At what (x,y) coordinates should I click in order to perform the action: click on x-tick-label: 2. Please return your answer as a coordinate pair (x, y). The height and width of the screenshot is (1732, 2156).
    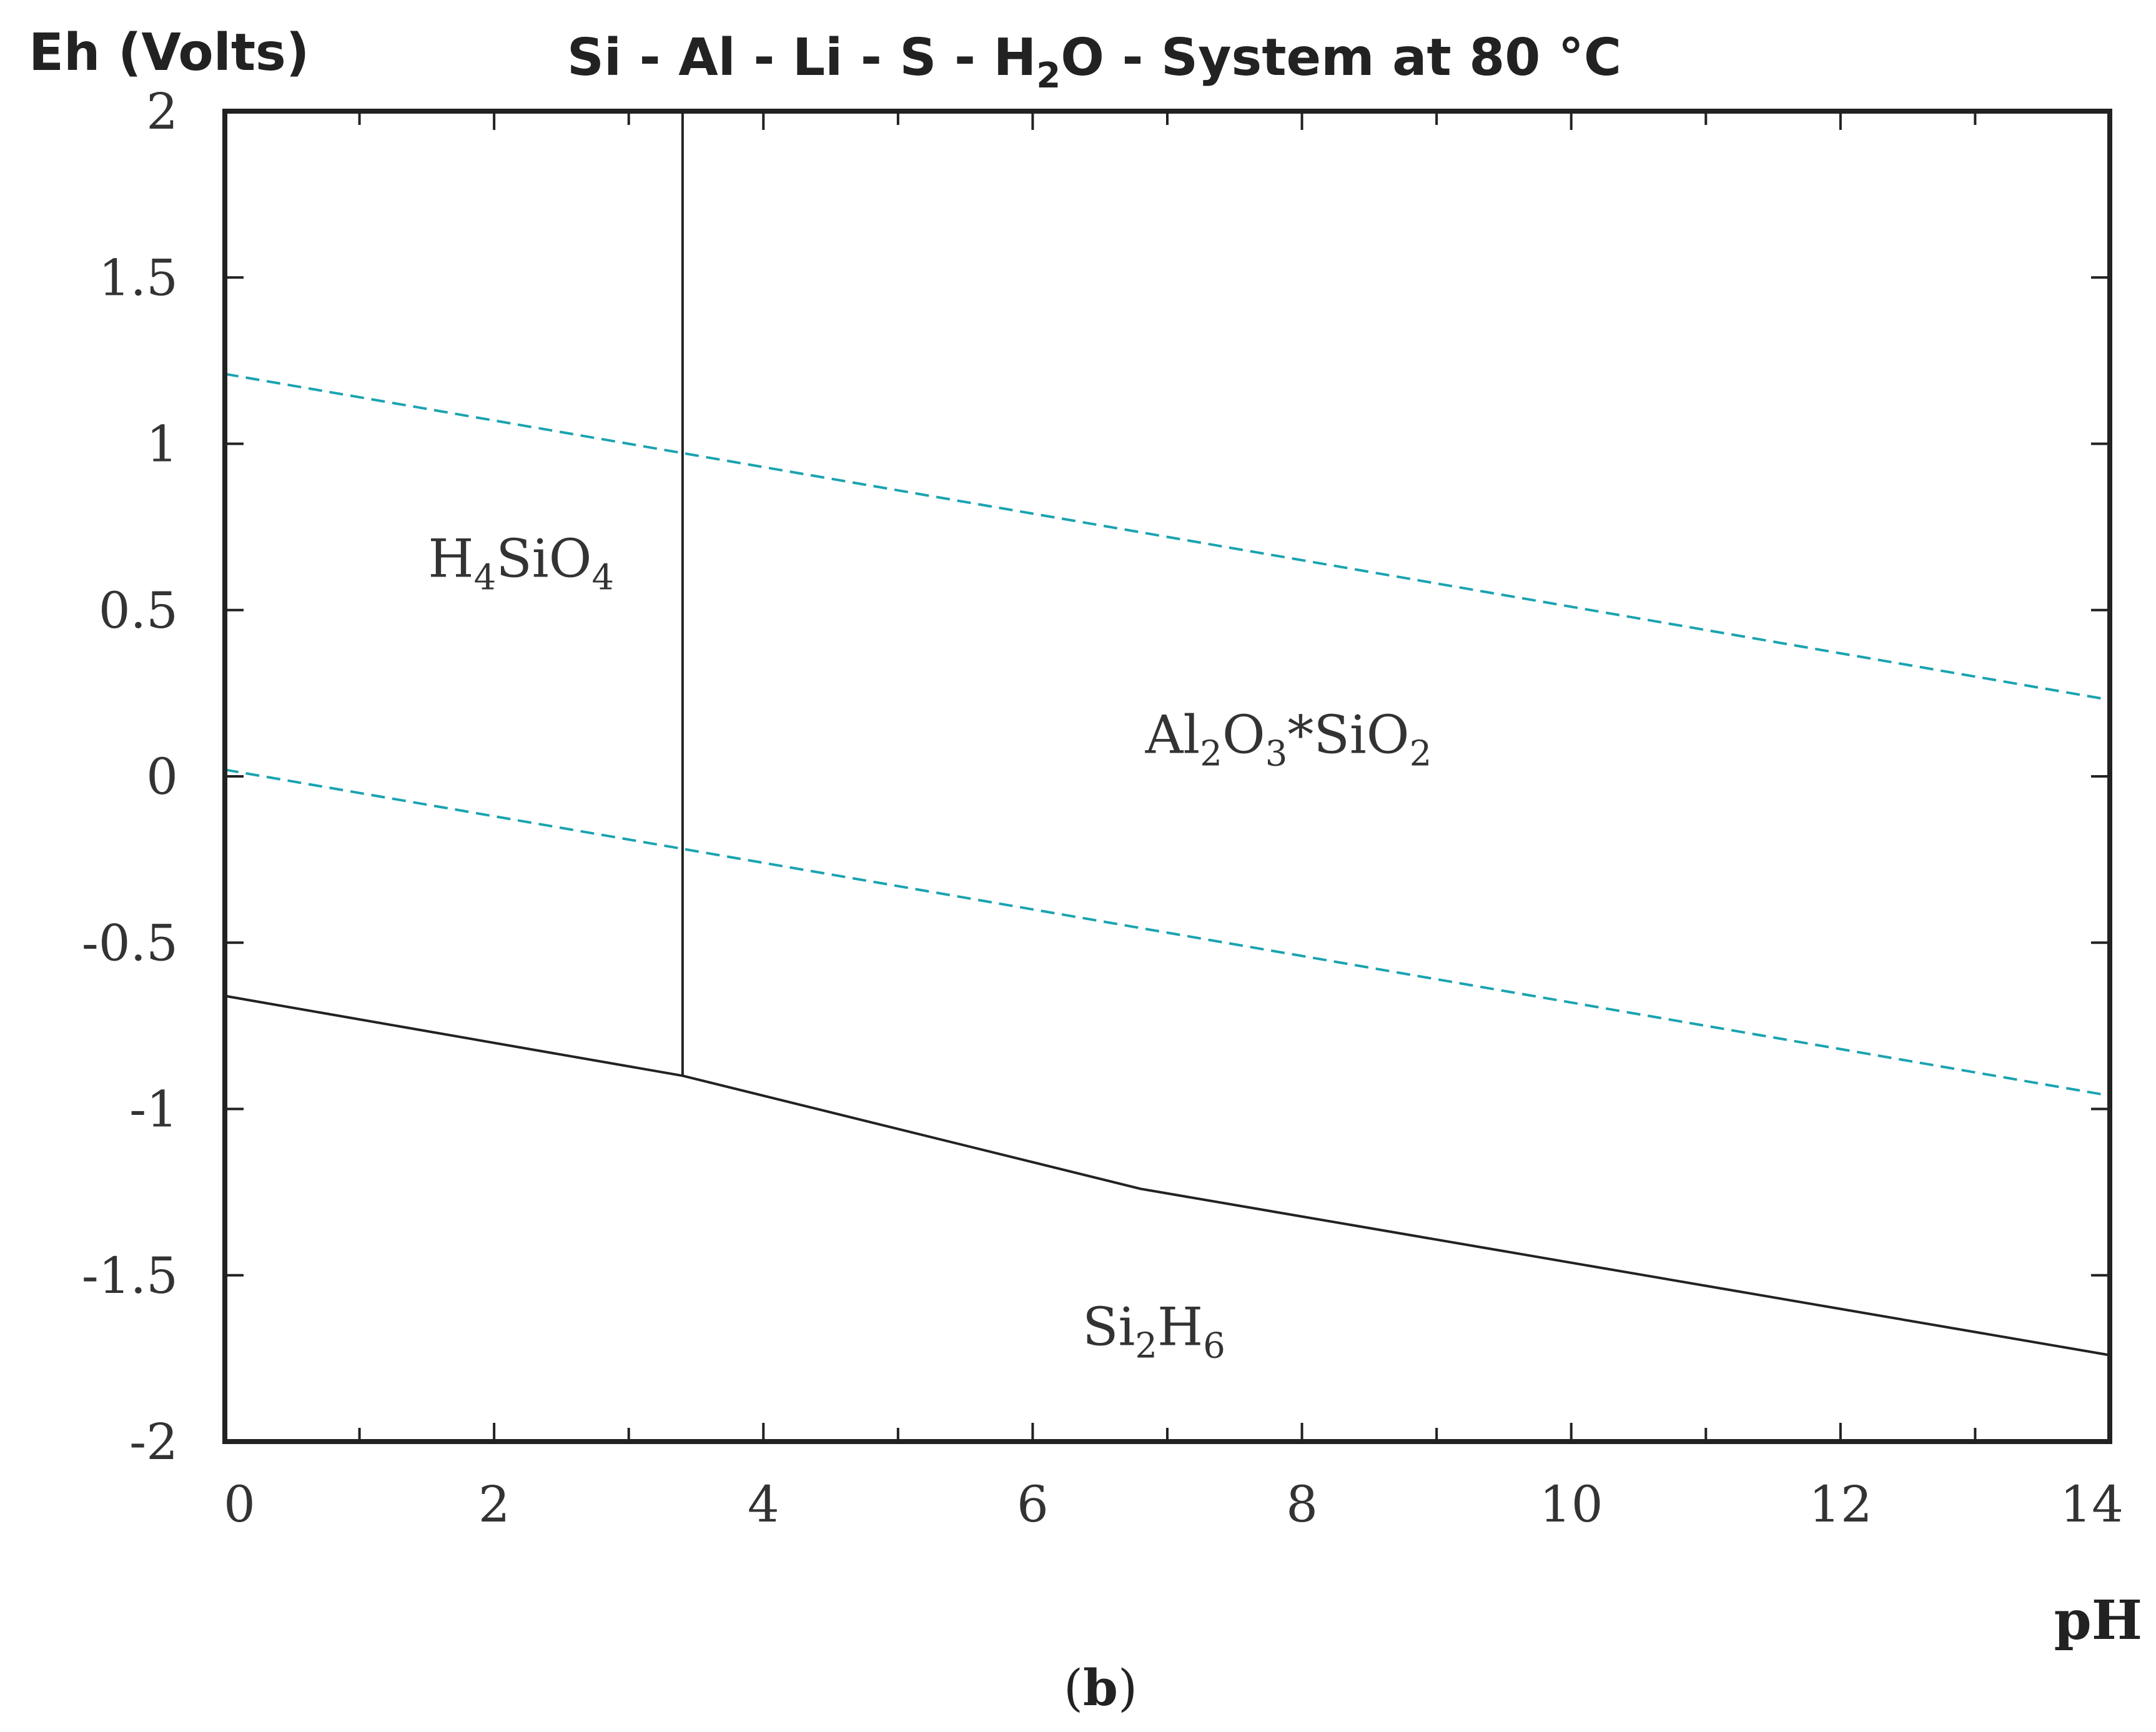
    Looking at the image, I should click on (494, 1504).